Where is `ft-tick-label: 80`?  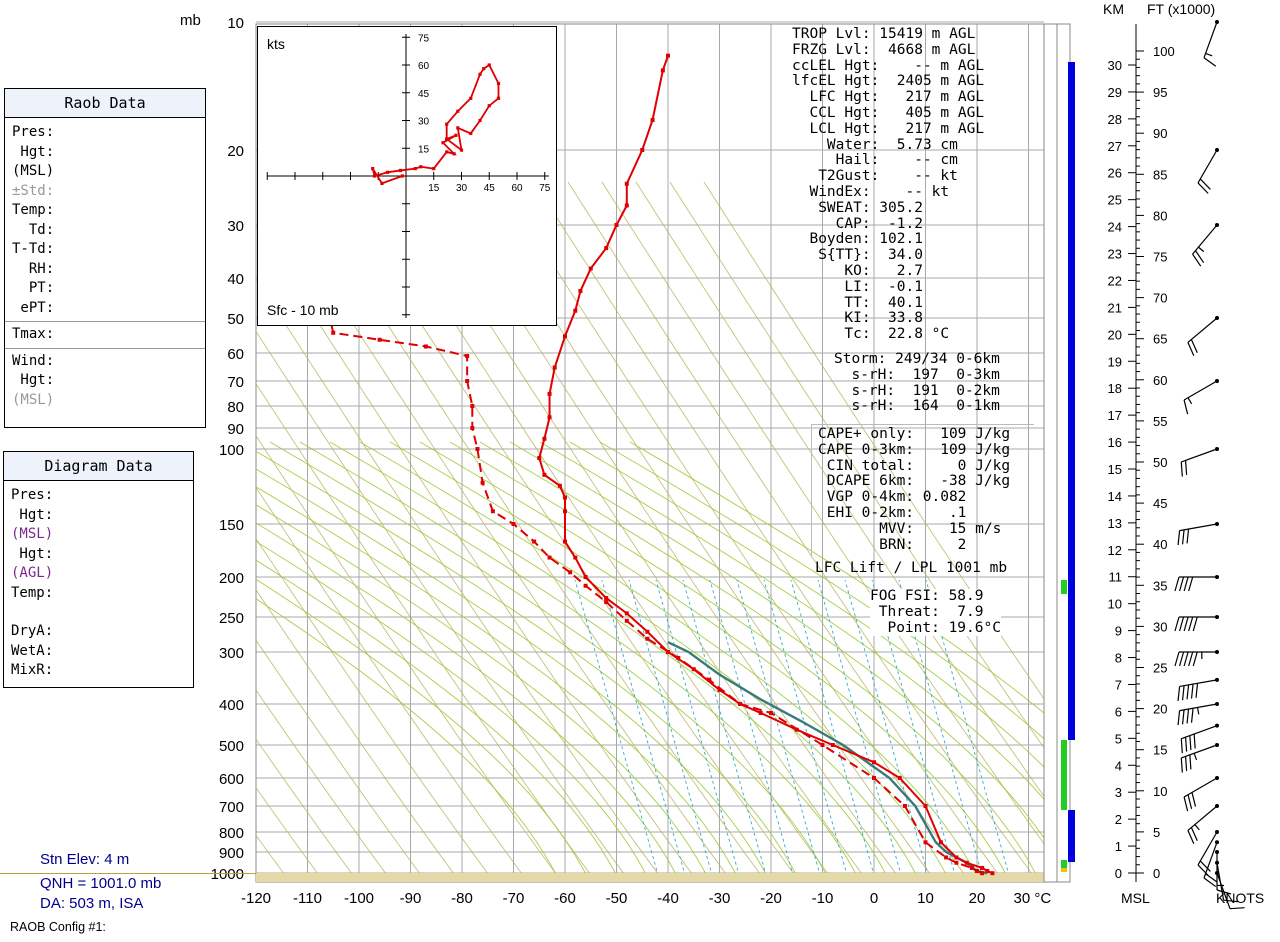
ft-tick-label: 80 is located at coordinates (1160, 215).